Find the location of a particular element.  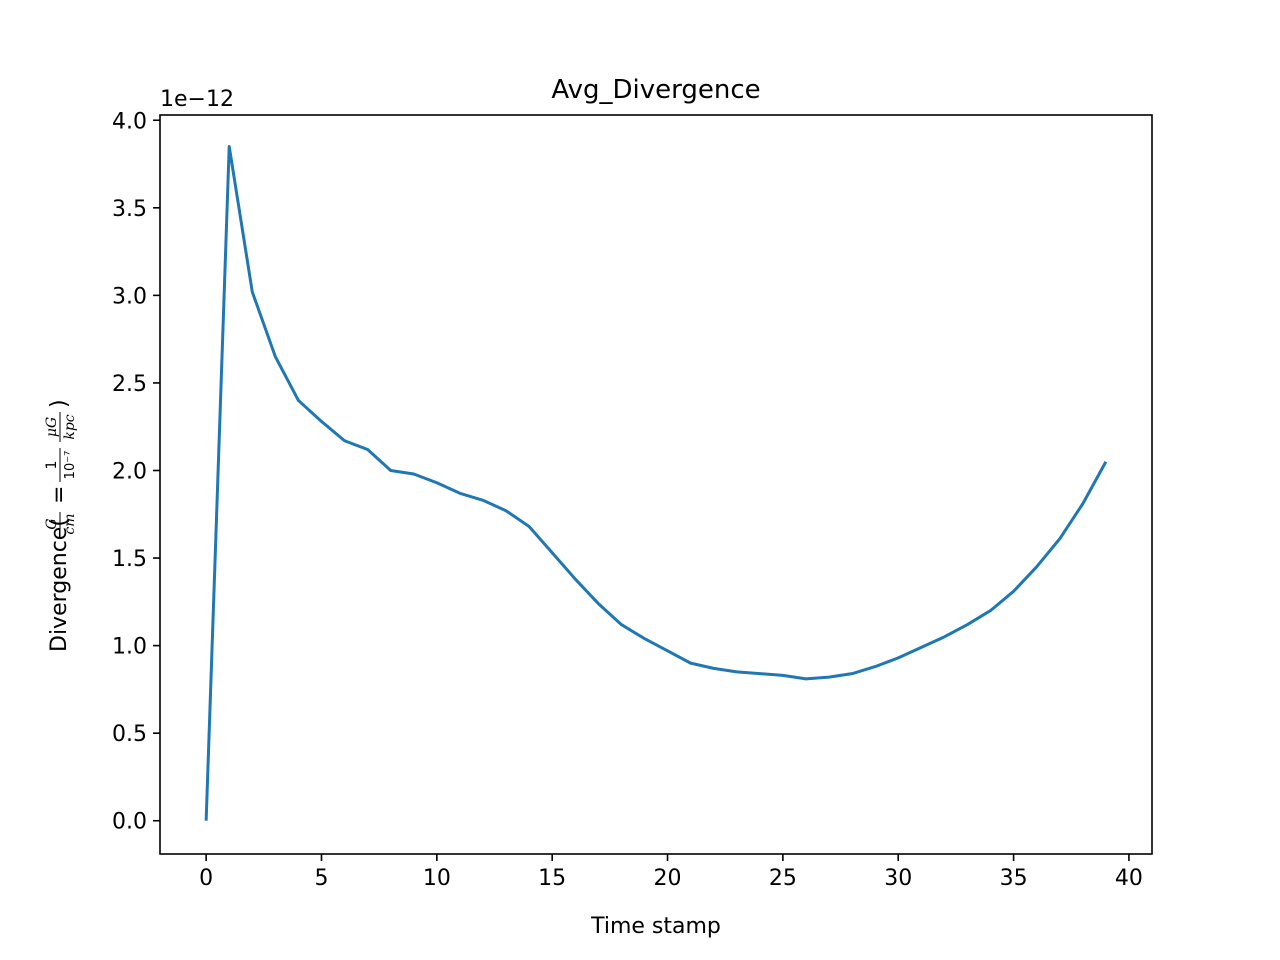

y-tick-label: 3.0 is located at coordinates (129, 296).